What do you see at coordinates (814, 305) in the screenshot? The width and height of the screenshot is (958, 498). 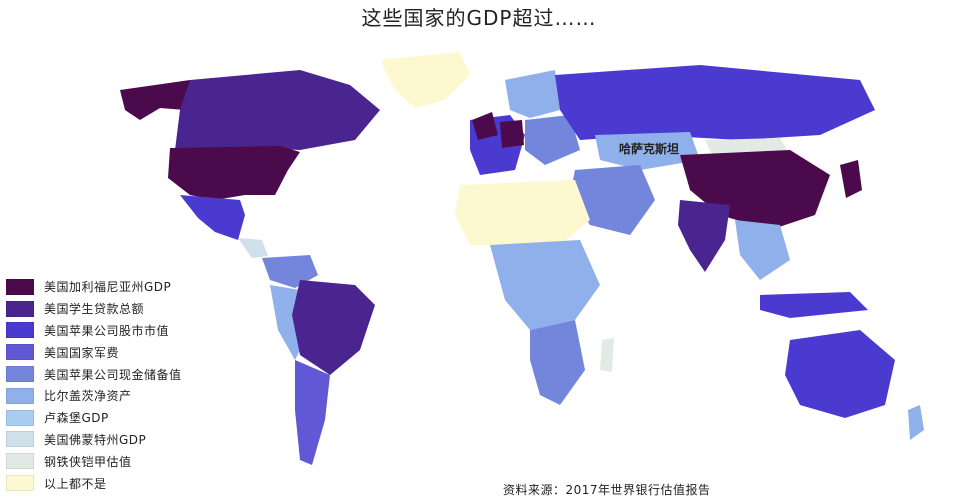 I see `indonesia` at bounding box center [814, 305].